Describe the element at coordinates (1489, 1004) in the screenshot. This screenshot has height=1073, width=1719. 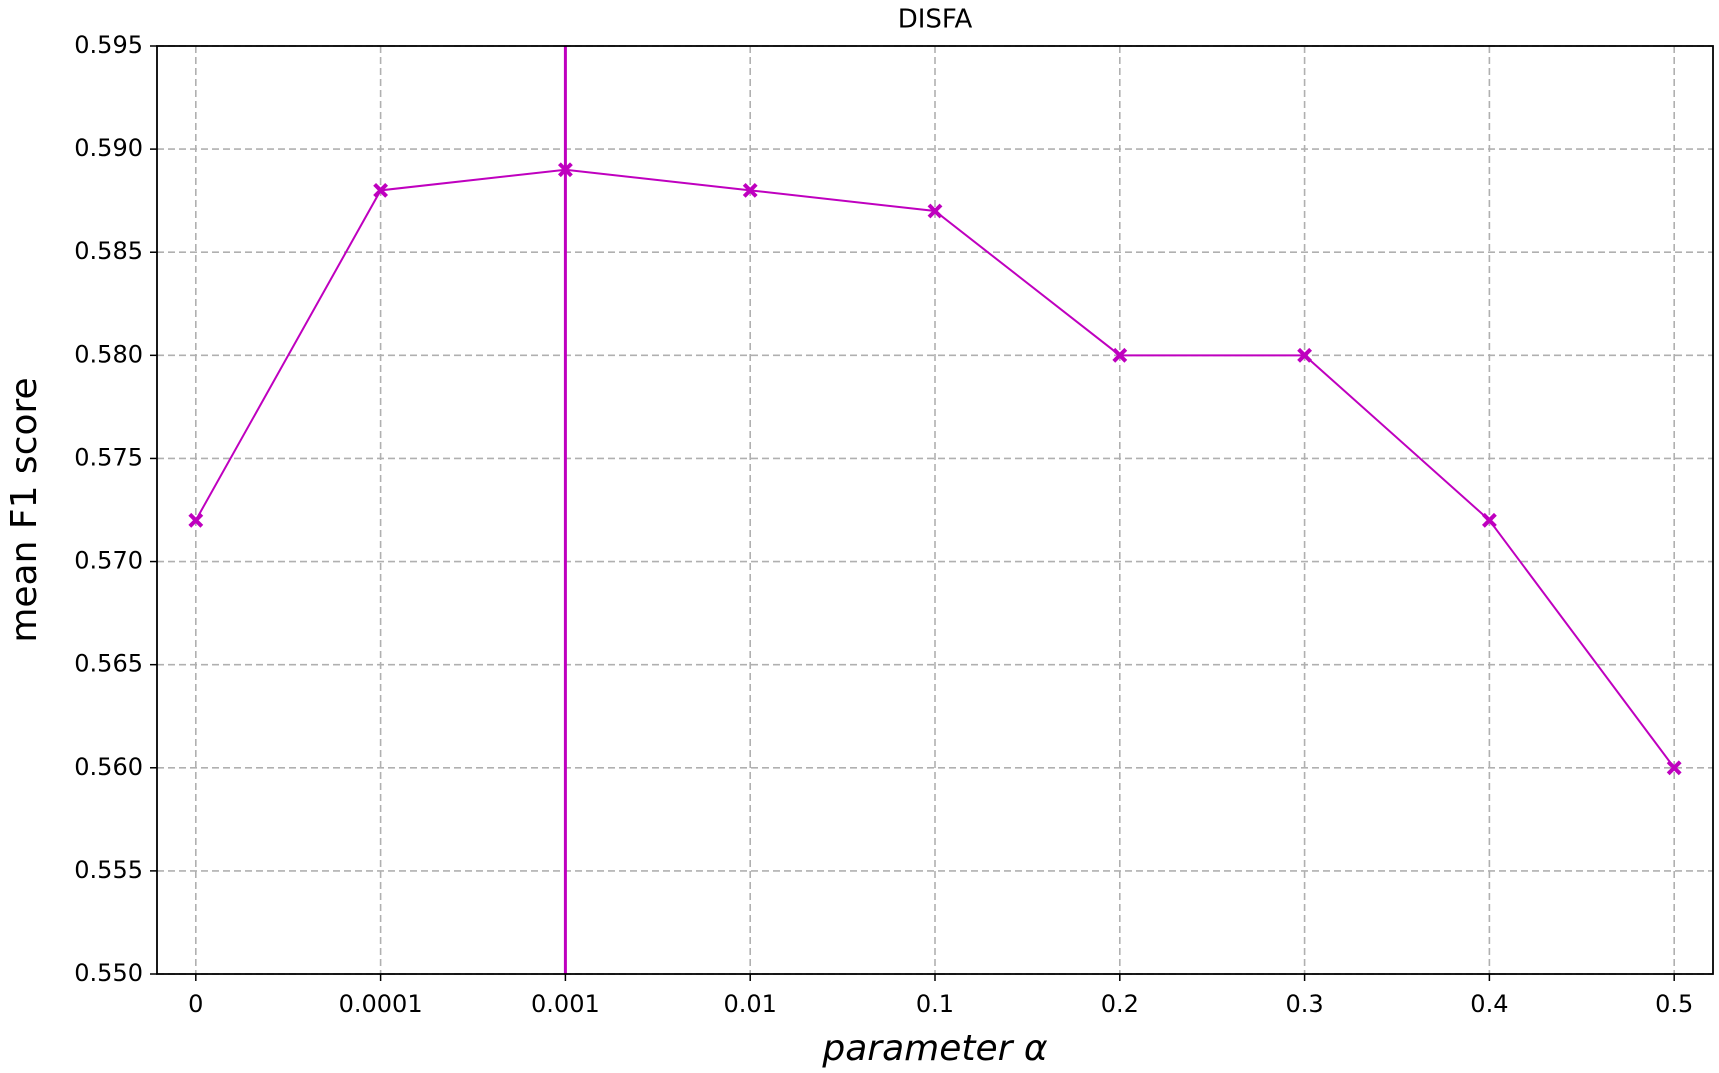
I see `x-tick-label: 0.4` at that location.